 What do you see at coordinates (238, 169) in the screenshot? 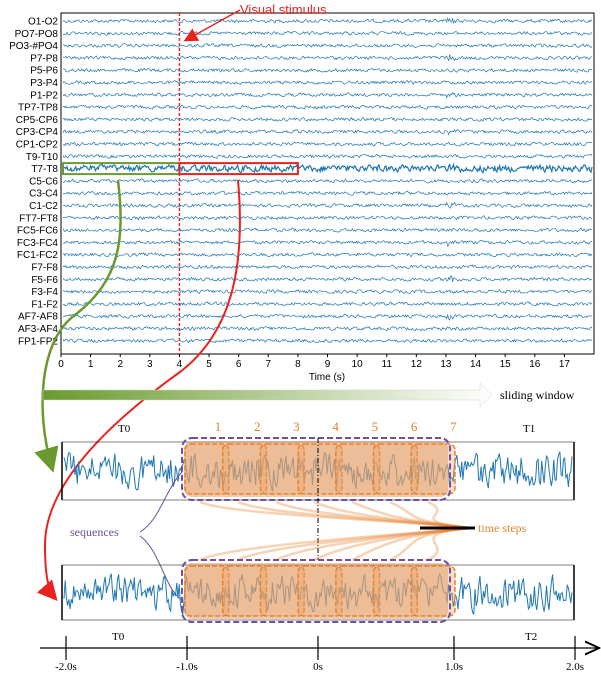
I see `highlight-red-box` at bounding box center [238, 169].